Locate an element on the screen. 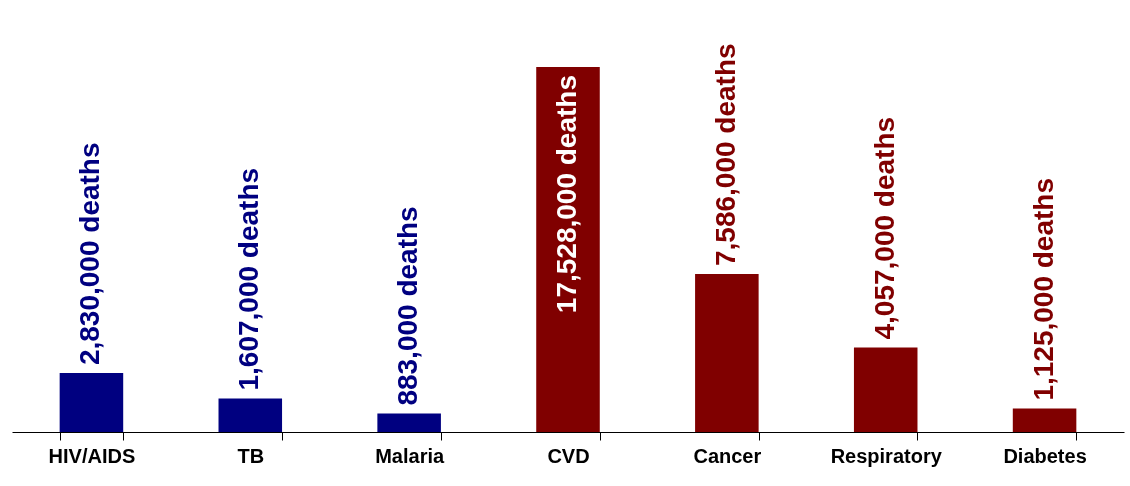  data-label: 1,607,000 deaths is located at coordinates (249, 279).